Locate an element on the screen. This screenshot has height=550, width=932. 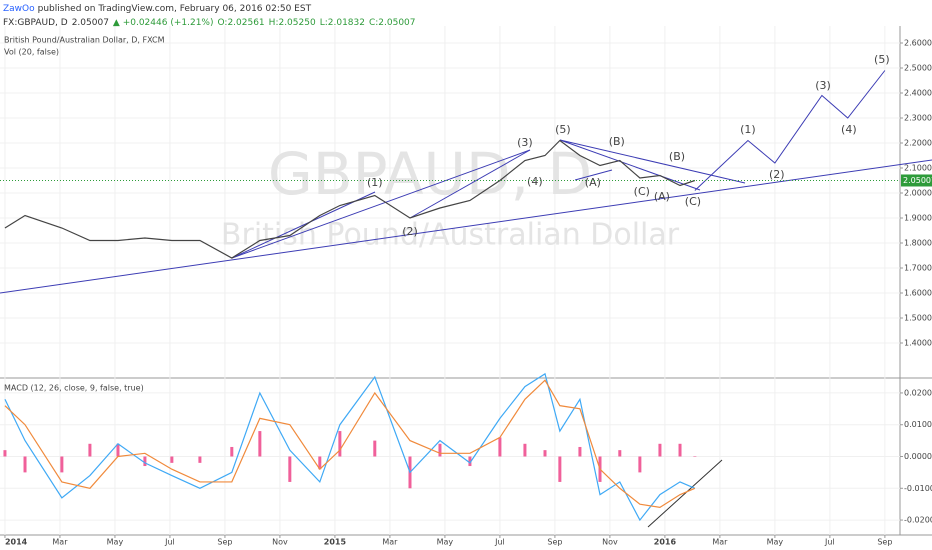
symbol: FX:GBPAUD, D is located at coordinates (35, 23).